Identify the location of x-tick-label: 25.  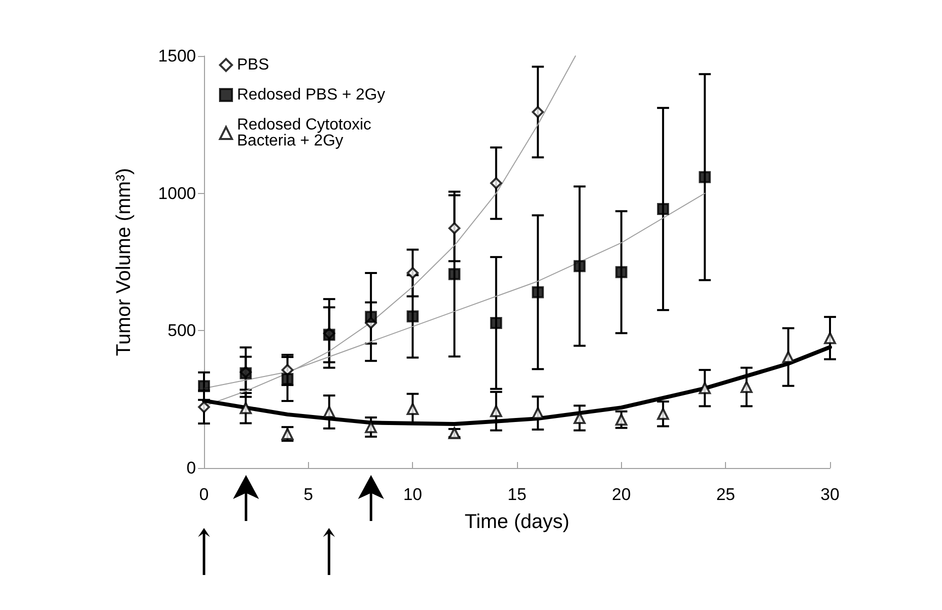
(726, 494).